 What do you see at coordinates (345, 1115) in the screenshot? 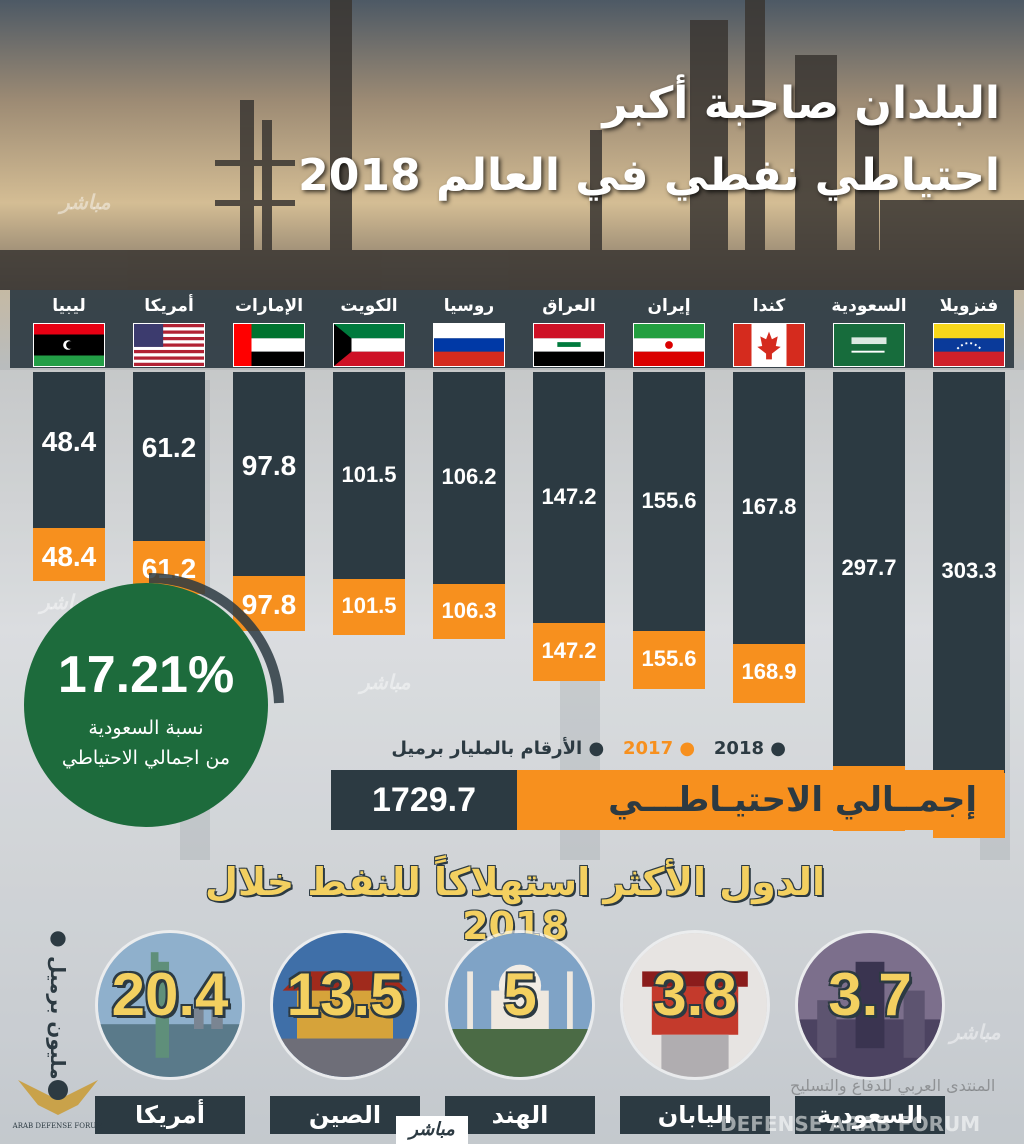
I see `consumption-country: الصين` at bounding box center [345, 1115].